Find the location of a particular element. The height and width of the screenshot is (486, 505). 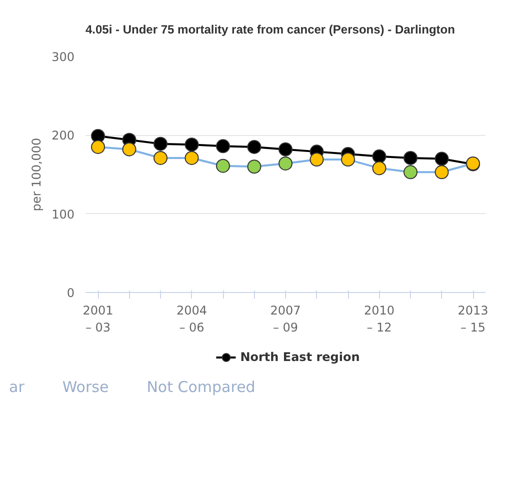

x-tick-label: 2013 – 15 is located at coordinates (473, 319).